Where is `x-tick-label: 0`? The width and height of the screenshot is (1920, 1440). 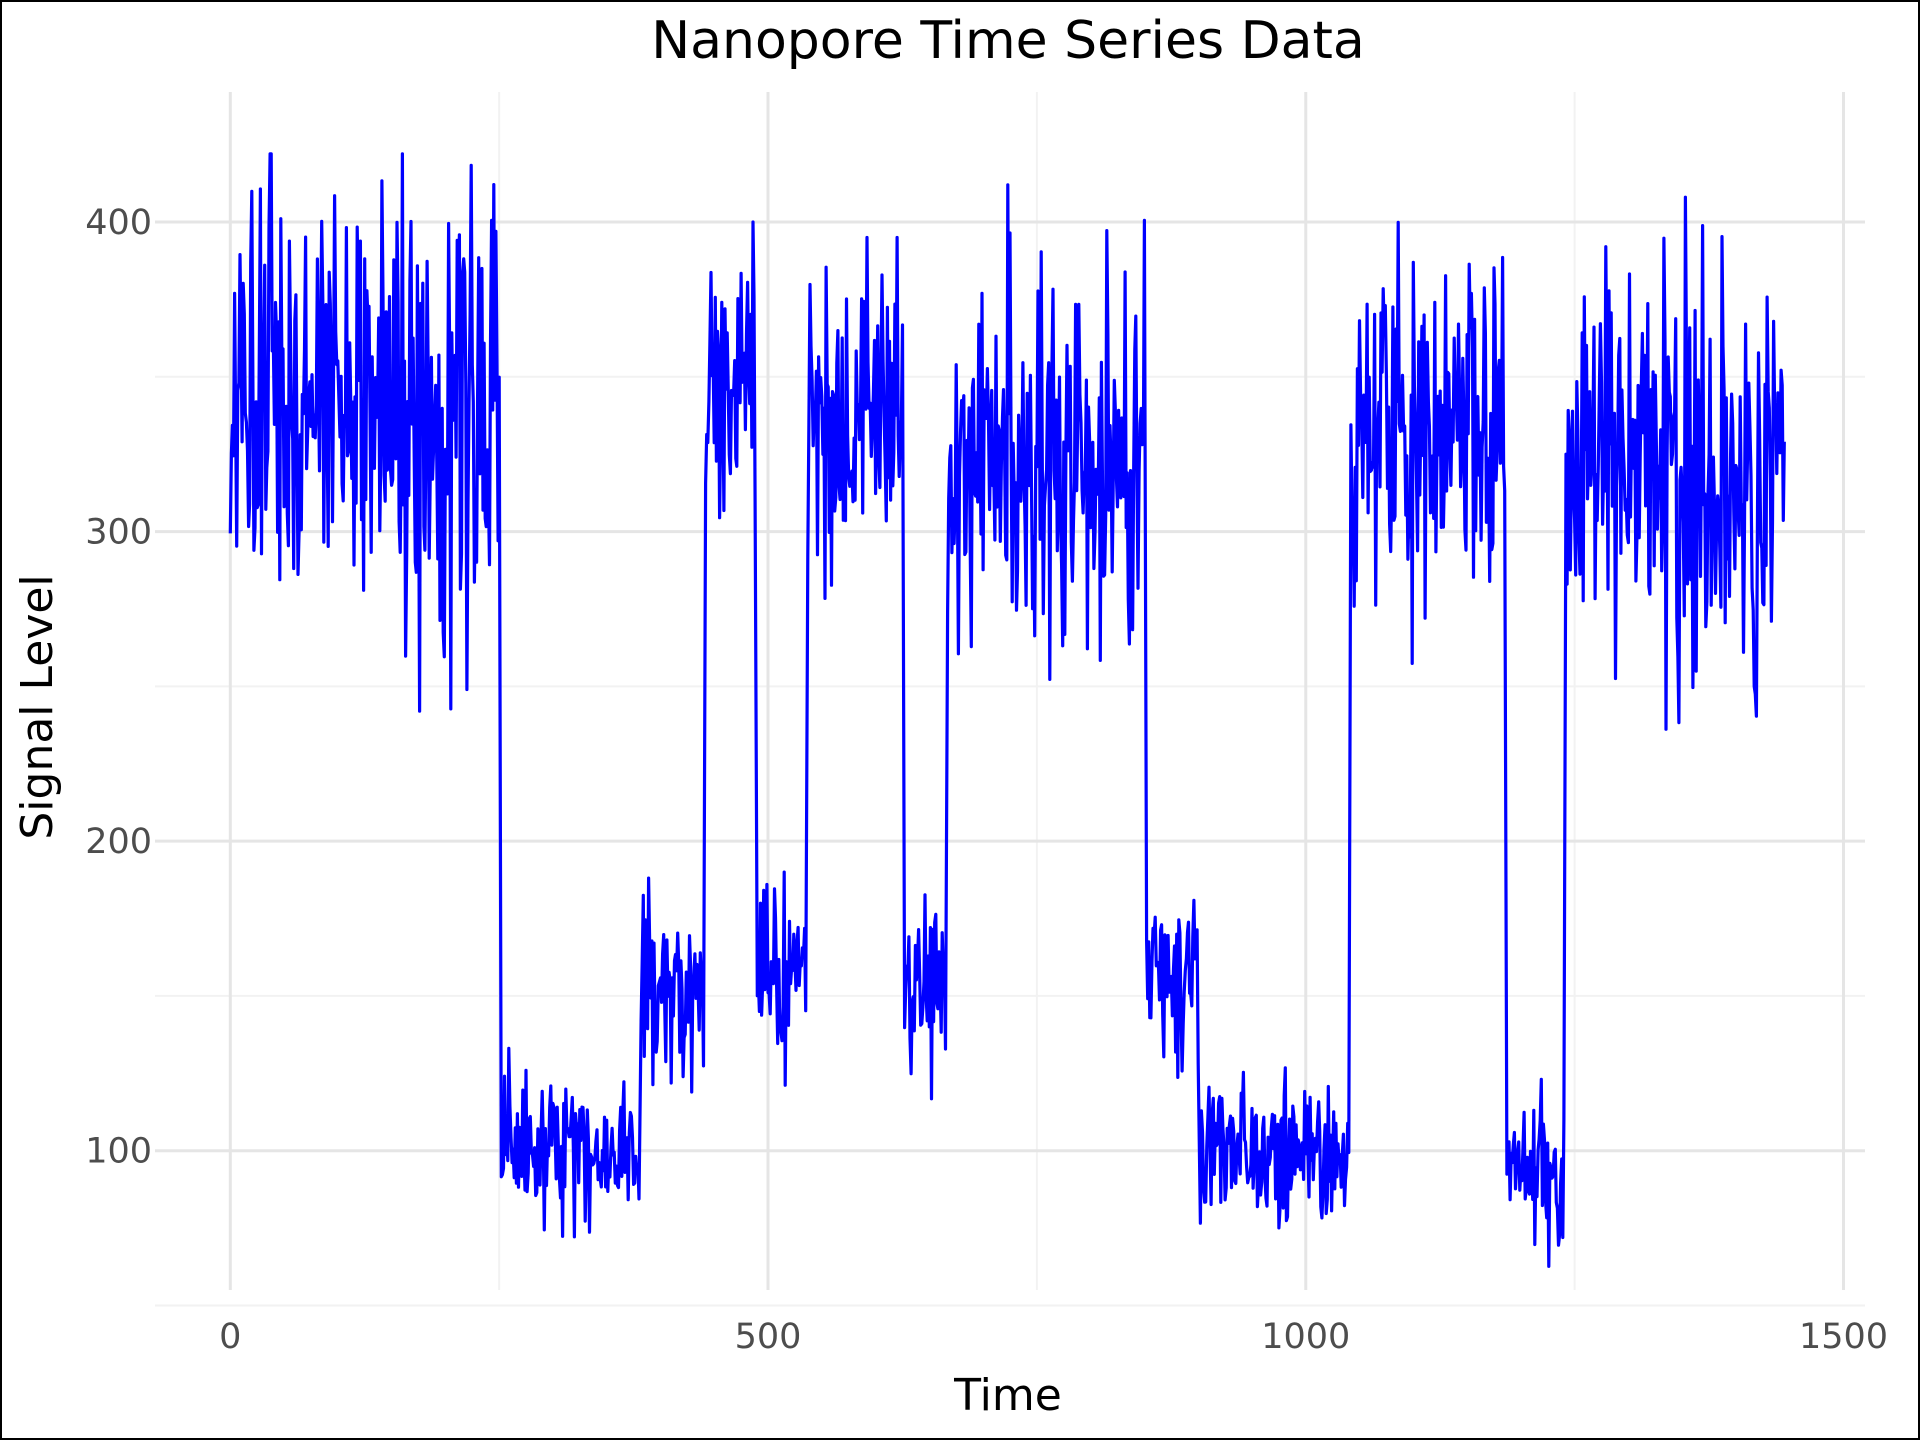 x-tick-label: 0 is located at coordinates (230, 1337).